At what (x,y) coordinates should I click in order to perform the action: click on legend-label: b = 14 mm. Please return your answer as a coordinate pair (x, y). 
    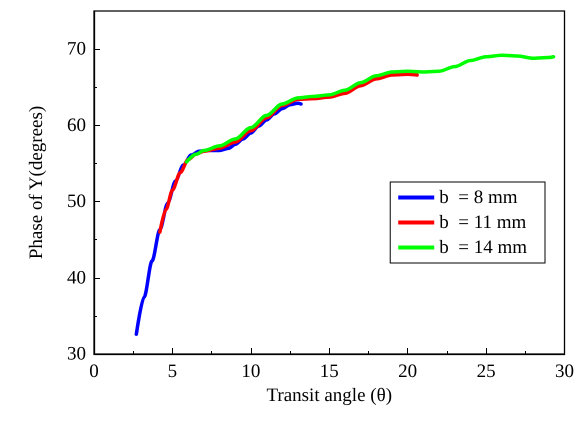
    Looking at the image, I should click on (483, 247).